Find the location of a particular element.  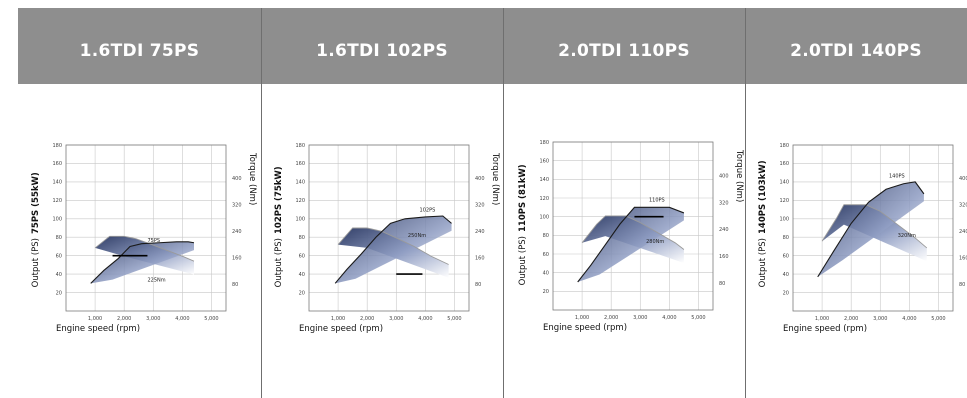

power-rating-label: 140PS (103kW) is located at coordinates (763, 197).